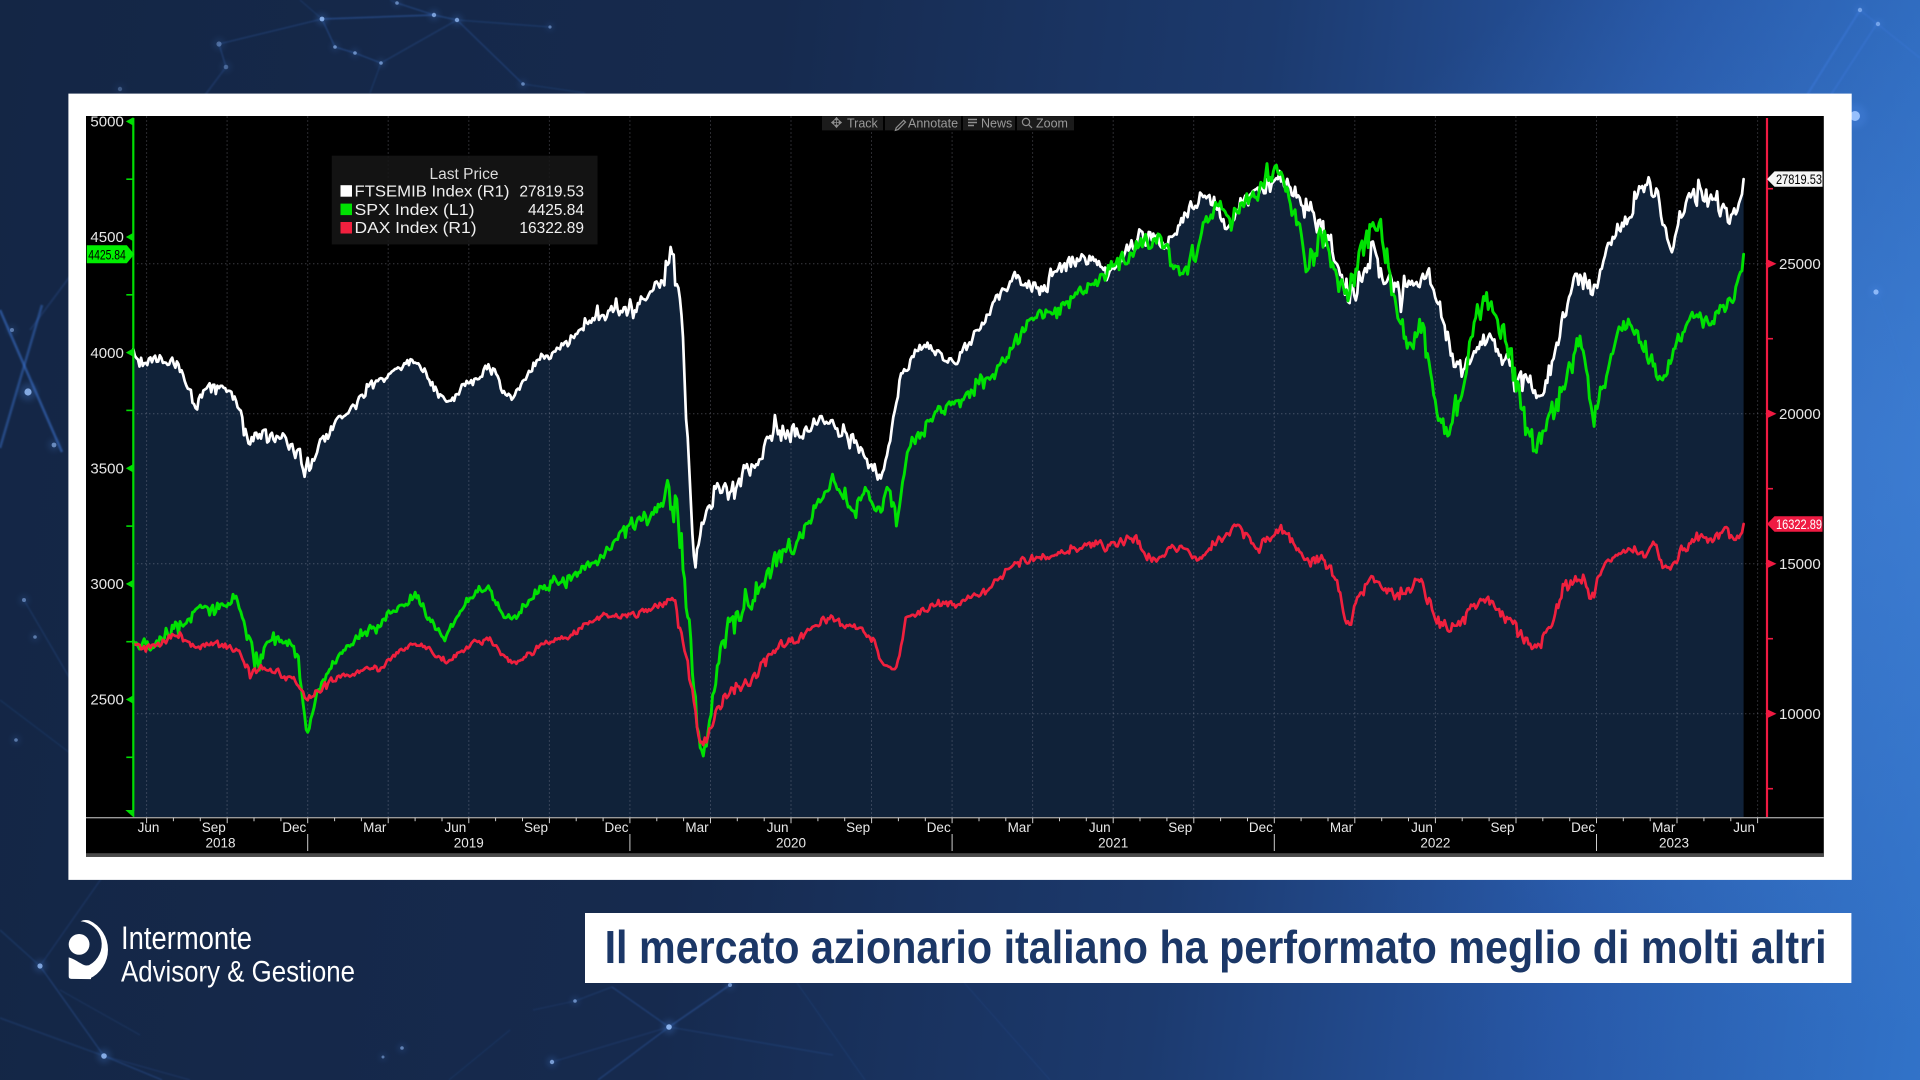 Image resolution: width=1920 pixels, height=1080 pixels. What do you see at coordinates (1113, 843) in the screenshot?
I see `svg-text: 2021` at bounding box center [1113, 843].